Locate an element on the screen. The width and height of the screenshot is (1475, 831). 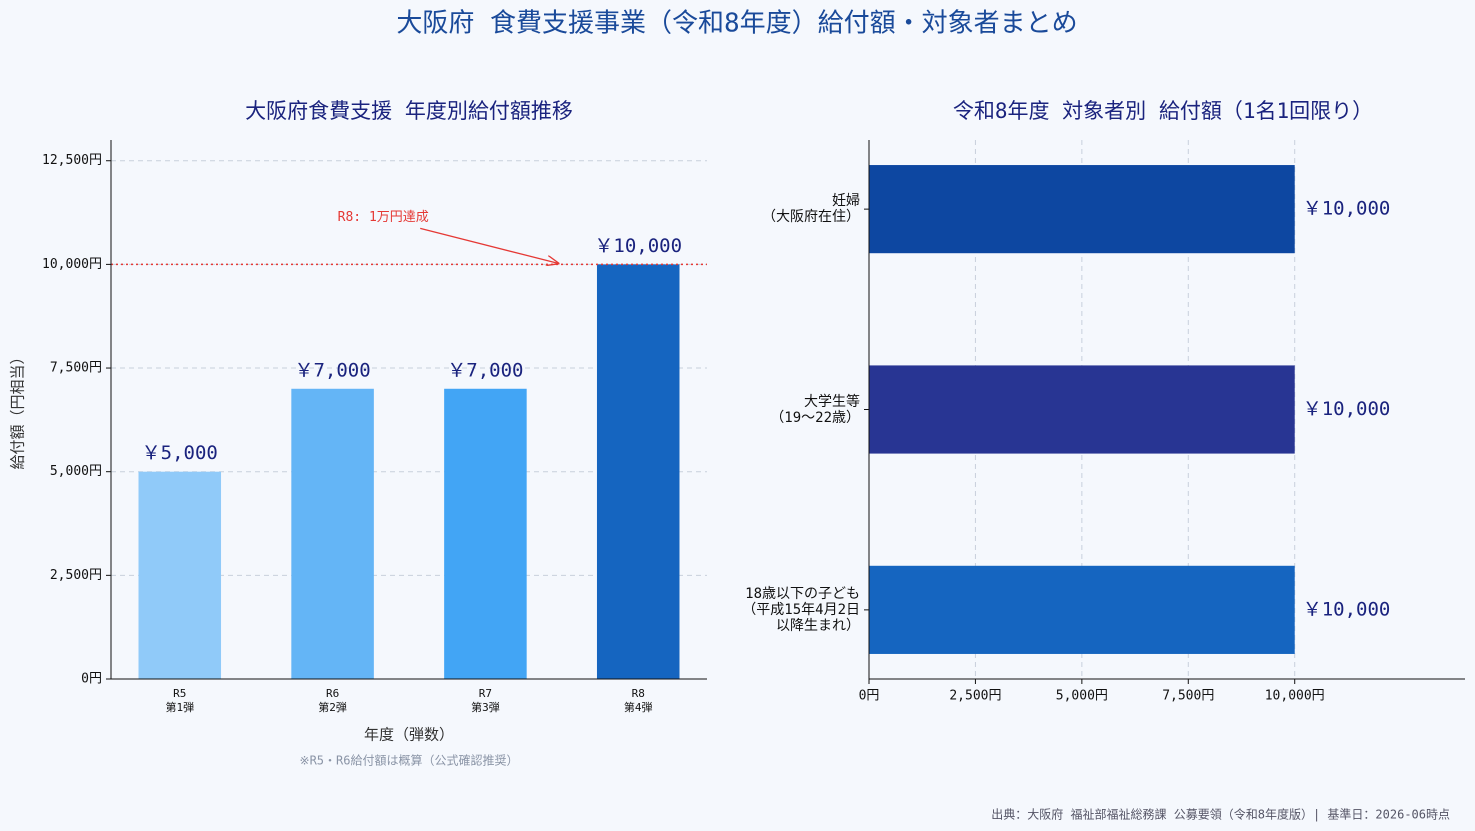
y-tick-label: 妊婦 （大阪府在住） is located at coordinates (811, 209).